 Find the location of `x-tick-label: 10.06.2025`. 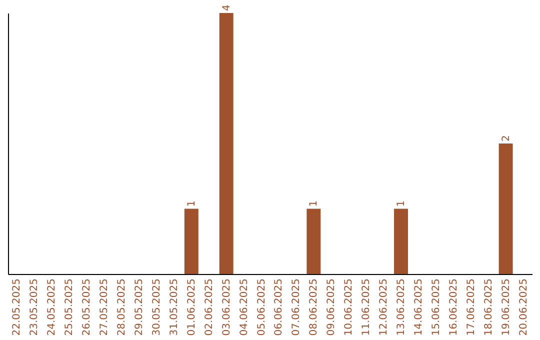

x-tick-label: 10.06.2025 is located at coordinates (349, 307).